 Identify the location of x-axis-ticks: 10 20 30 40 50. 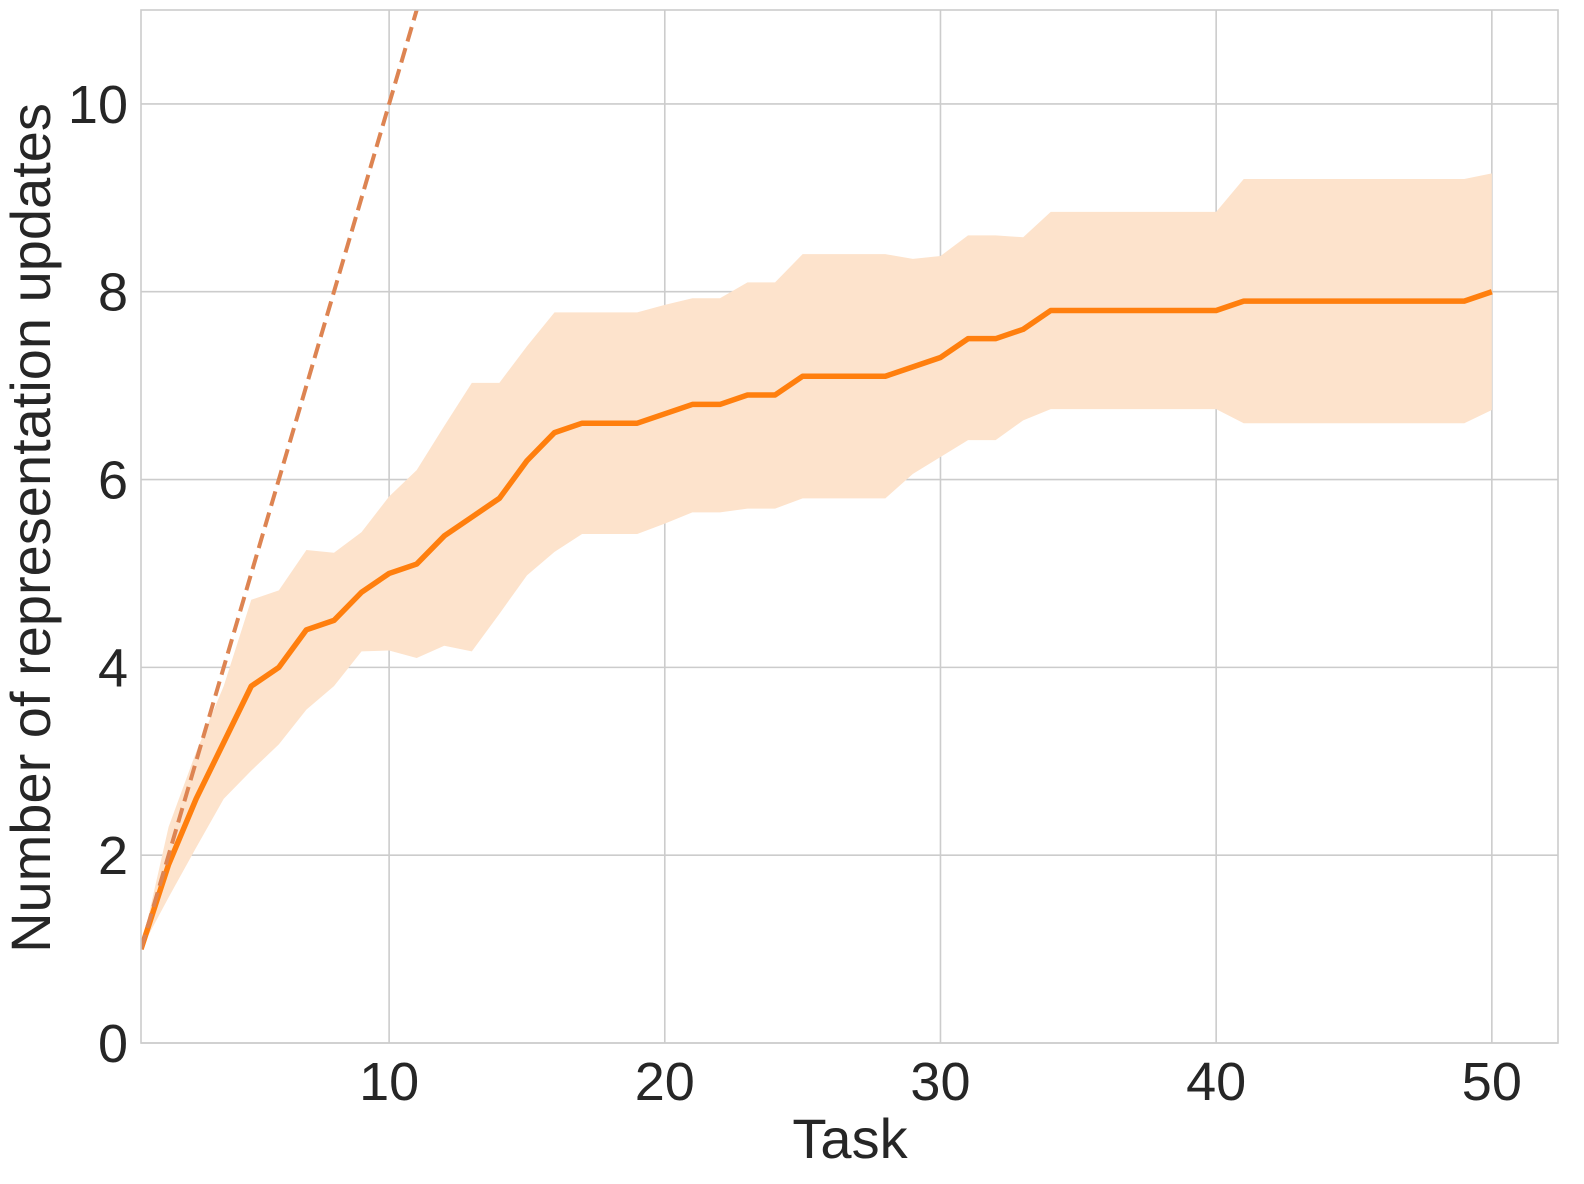
(940, 1082).